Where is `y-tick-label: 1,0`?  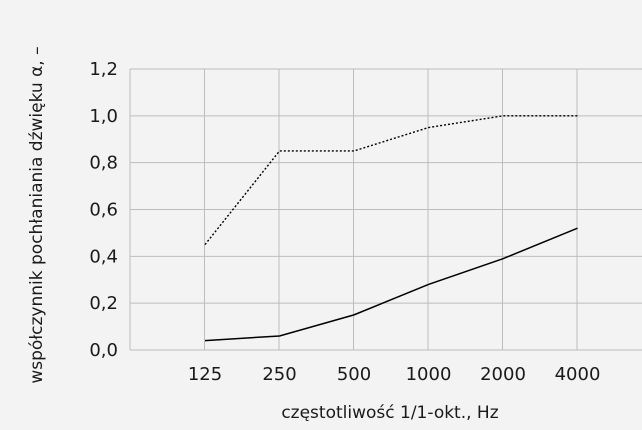 y-tick-label: 1,0 is located at coordinates (103, 116).